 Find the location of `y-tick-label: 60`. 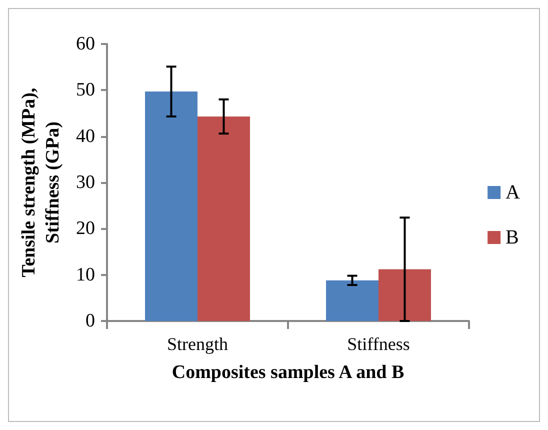

y-tick-label: 60 is located at coordinates (85, 44).